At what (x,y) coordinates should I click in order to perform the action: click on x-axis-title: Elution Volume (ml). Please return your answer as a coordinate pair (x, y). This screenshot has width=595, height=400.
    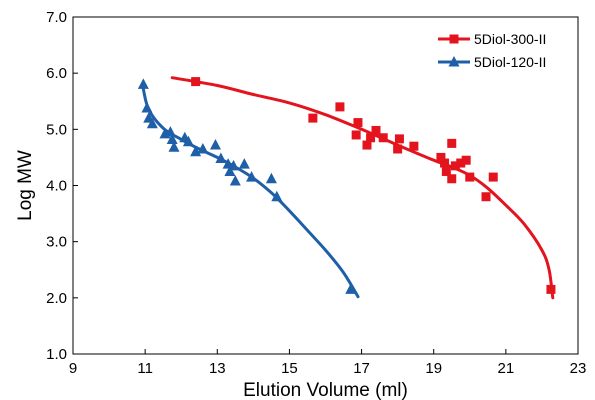
    Looking at the image, I should click on (325, 390).